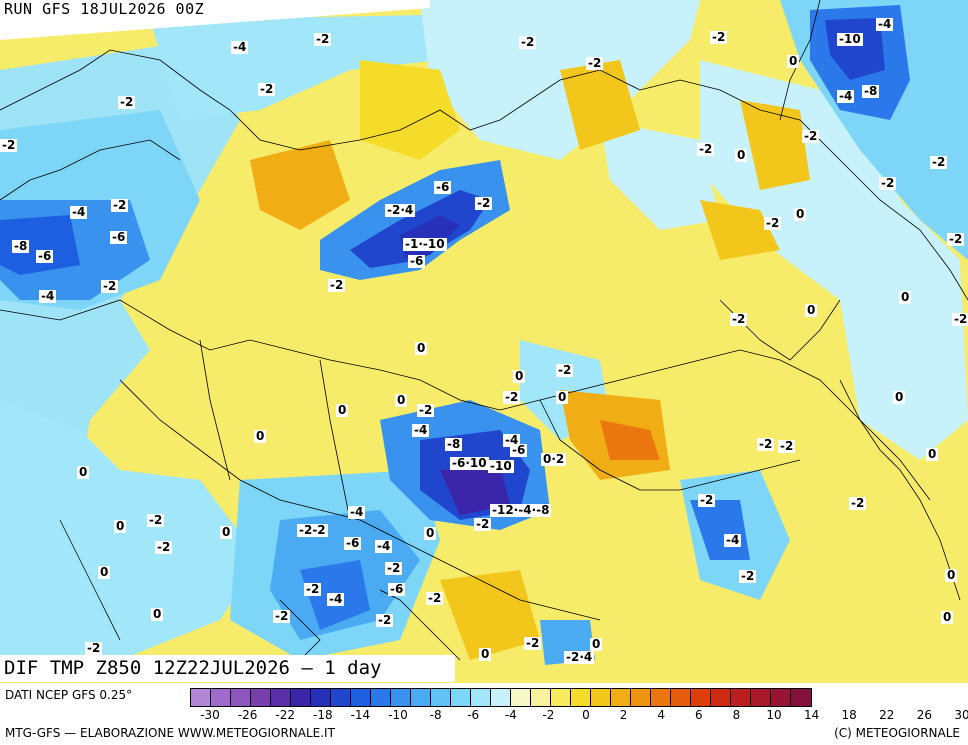 This screenshot has width=968, height=745. What do you see at coordinates (887, 715) in the screenshot?
I see `color-scale-tick-label: 22` at bounding box center [887, 715].